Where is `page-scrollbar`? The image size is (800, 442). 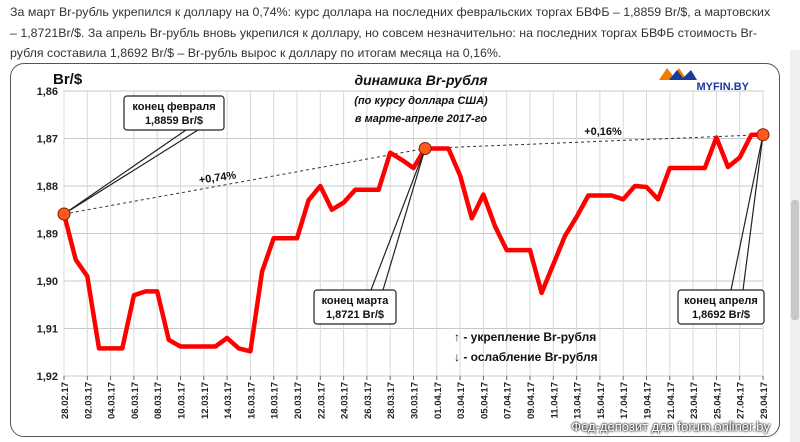
page-scrollbar is located at coordinates (795, 246).